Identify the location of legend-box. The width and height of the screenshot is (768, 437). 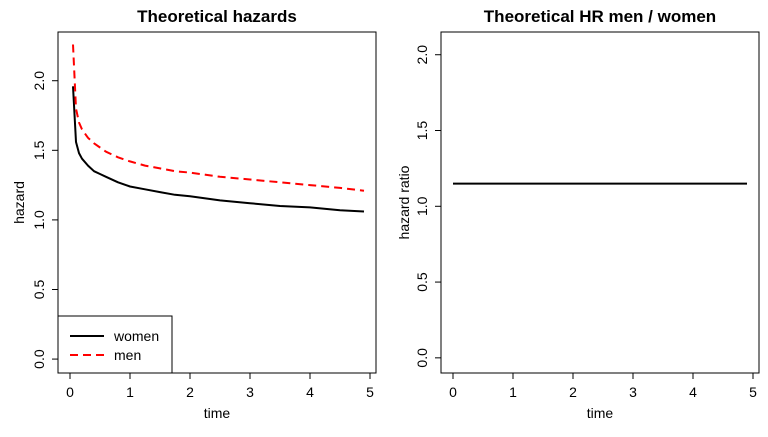
(115, 344).